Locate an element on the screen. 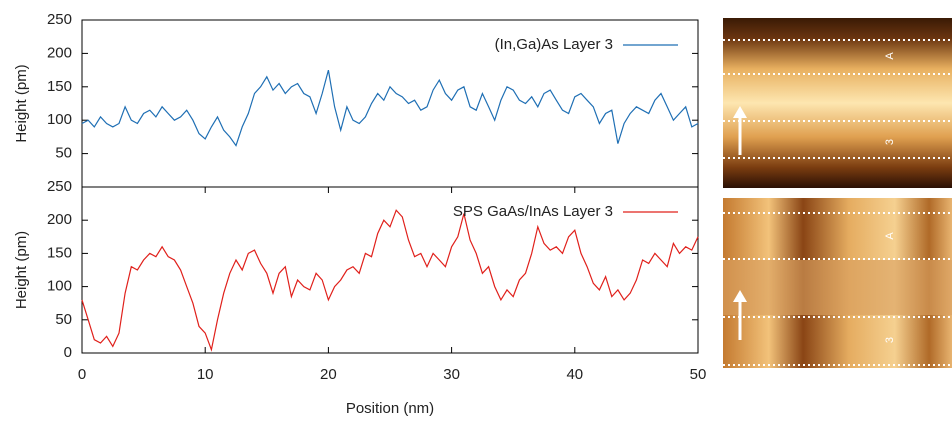  series-line is located at coordinates (390, 108).